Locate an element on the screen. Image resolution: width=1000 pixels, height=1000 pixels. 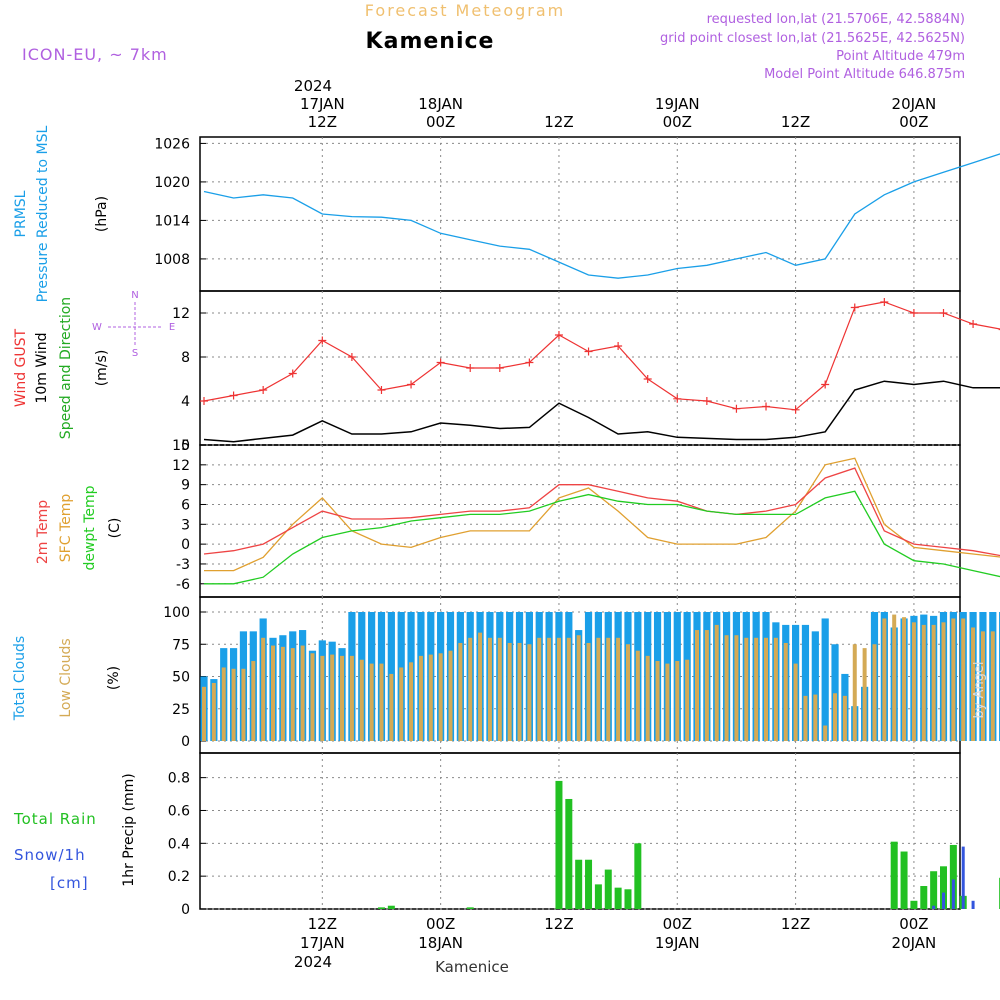
y-tick-label: 50 is located at coordinates (181, 678).